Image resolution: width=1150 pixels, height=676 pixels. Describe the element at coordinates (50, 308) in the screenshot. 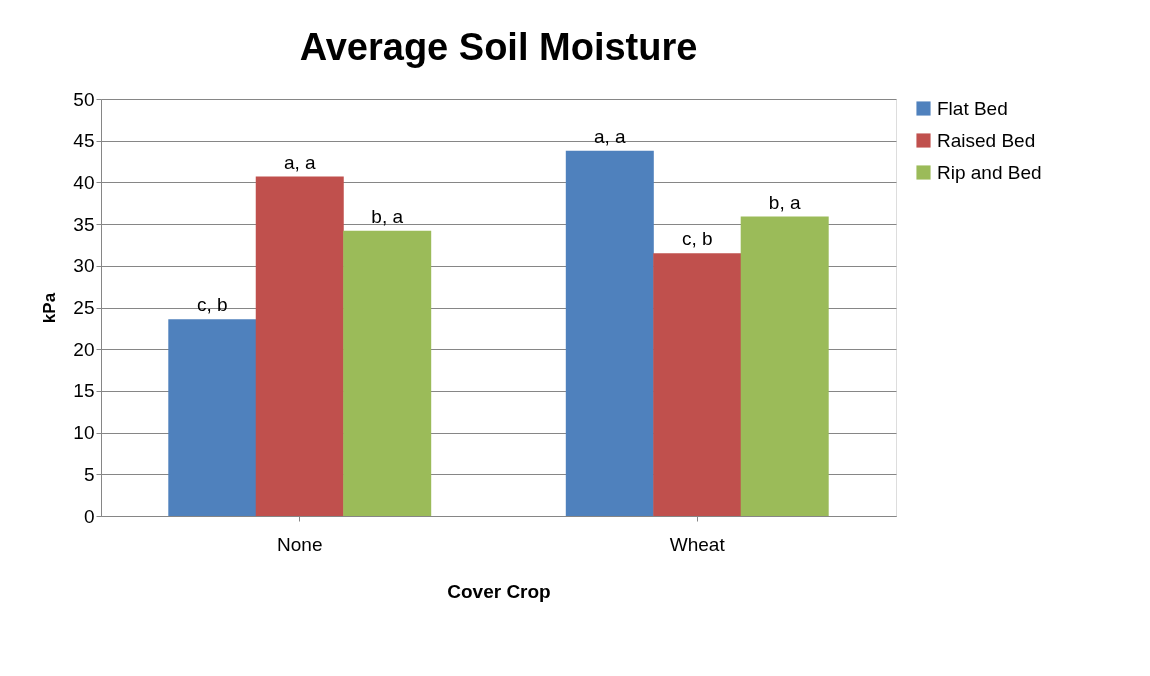

I see `y-axis-title: kPa` at that location.